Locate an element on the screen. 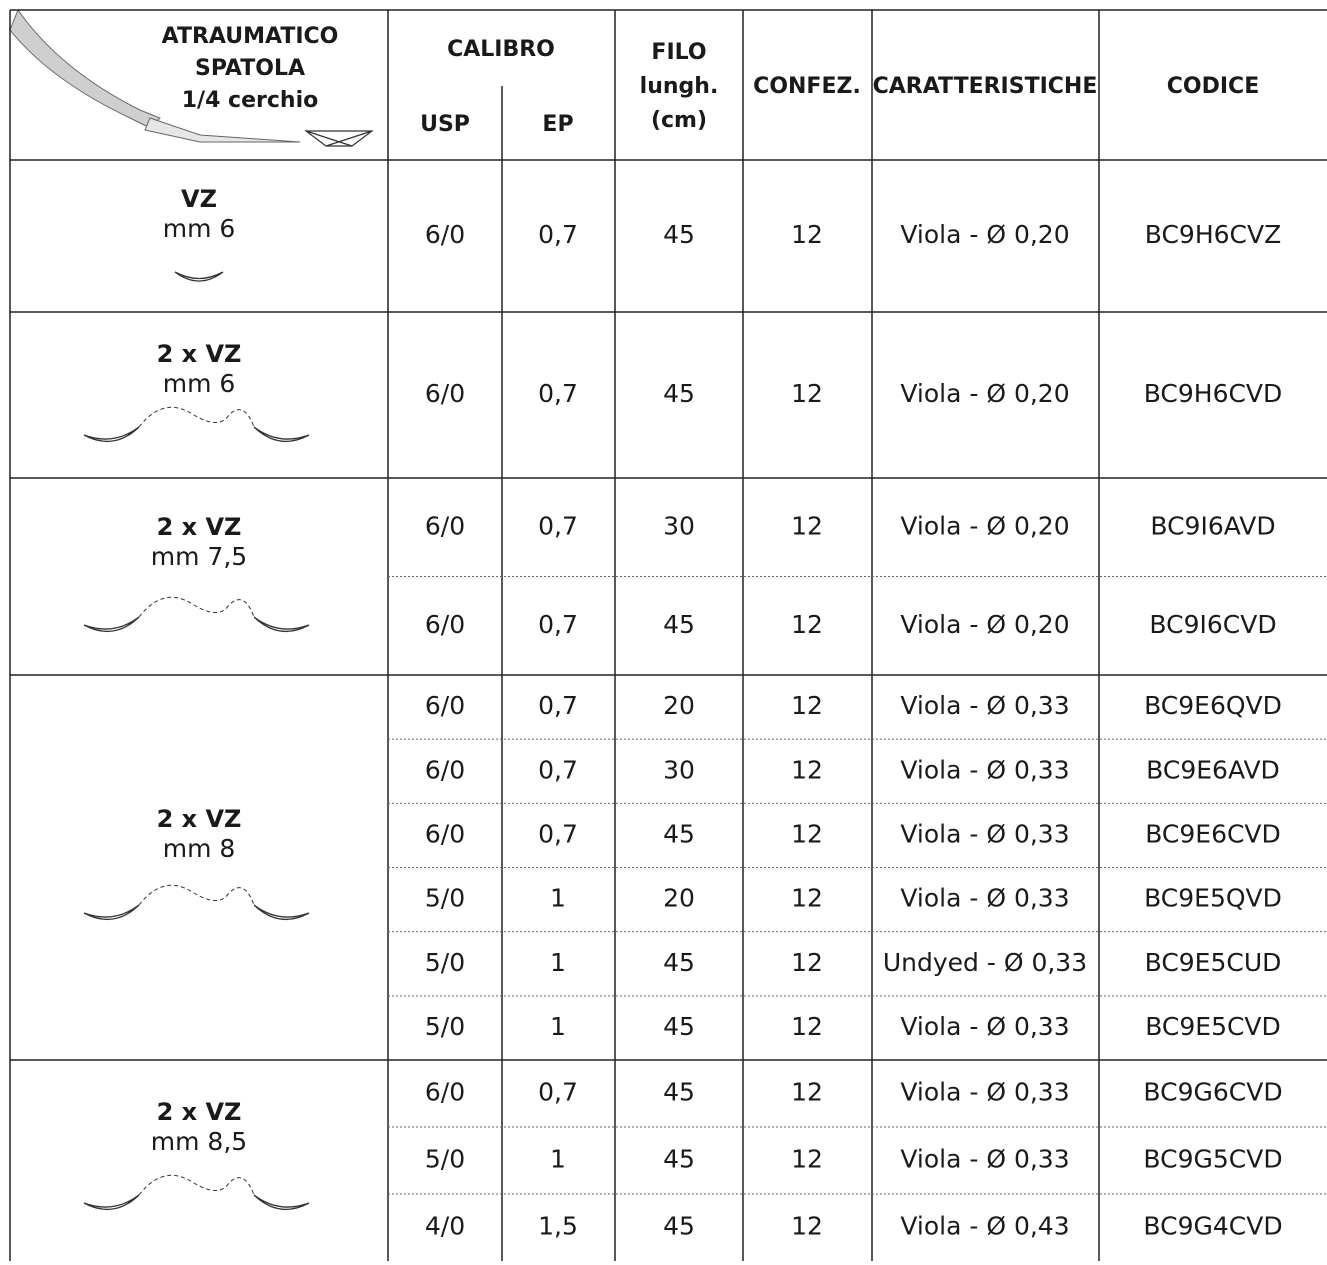 The width and height of the screenshot is (1327, 1265). header-label: EP is located at coordinates (557, 124).